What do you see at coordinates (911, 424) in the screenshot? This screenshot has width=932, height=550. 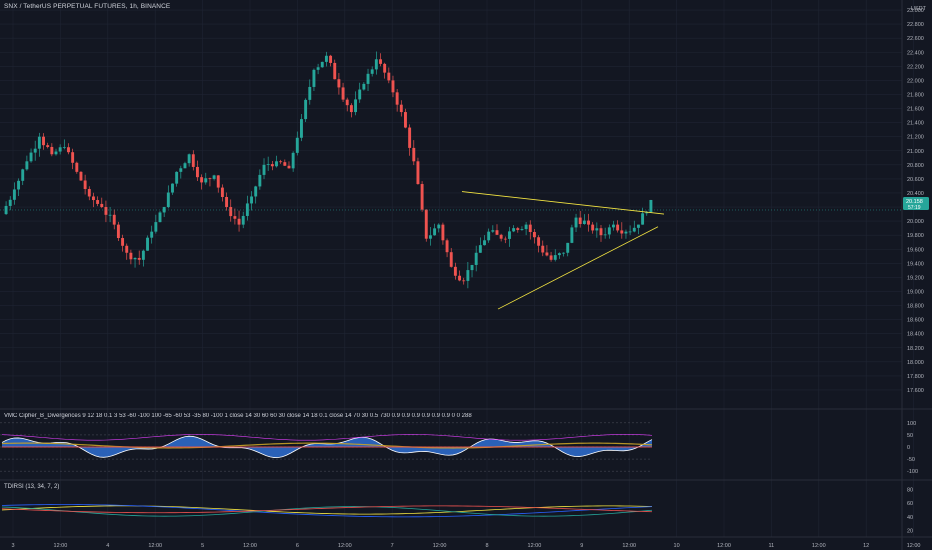 I see `ind1-tick-label: 100` at bounding box center [911, 424].